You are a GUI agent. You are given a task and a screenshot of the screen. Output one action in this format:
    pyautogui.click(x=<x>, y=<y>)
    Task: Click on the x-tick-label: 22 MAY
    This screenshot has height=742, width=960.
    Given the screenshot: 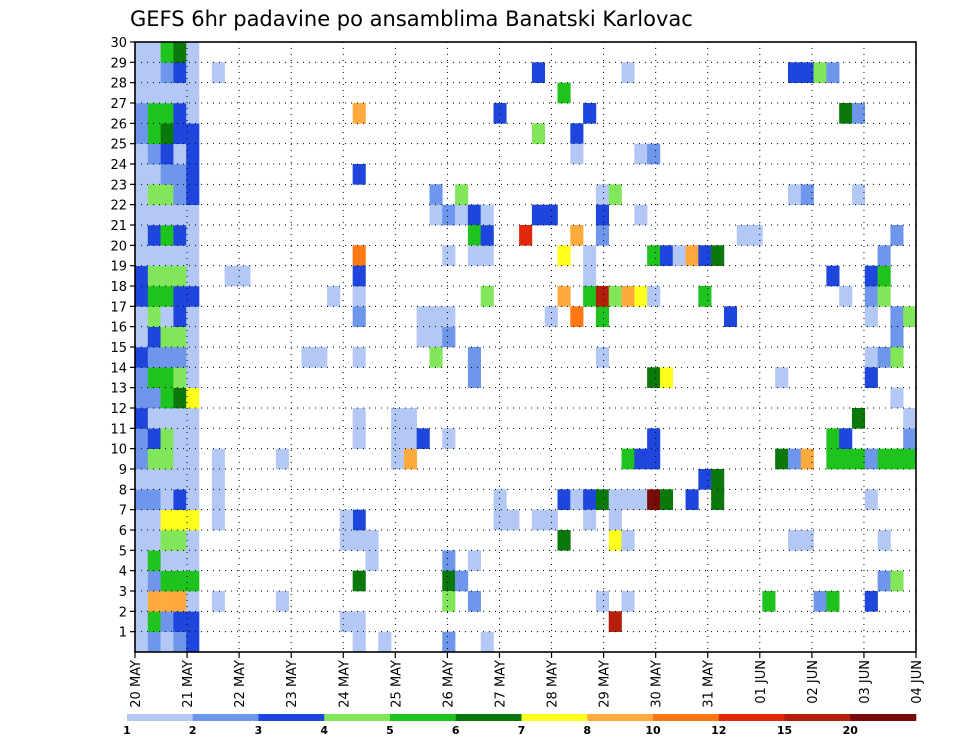 What is the action you would take?
    pyautogui.click(x=240, y=684)
    